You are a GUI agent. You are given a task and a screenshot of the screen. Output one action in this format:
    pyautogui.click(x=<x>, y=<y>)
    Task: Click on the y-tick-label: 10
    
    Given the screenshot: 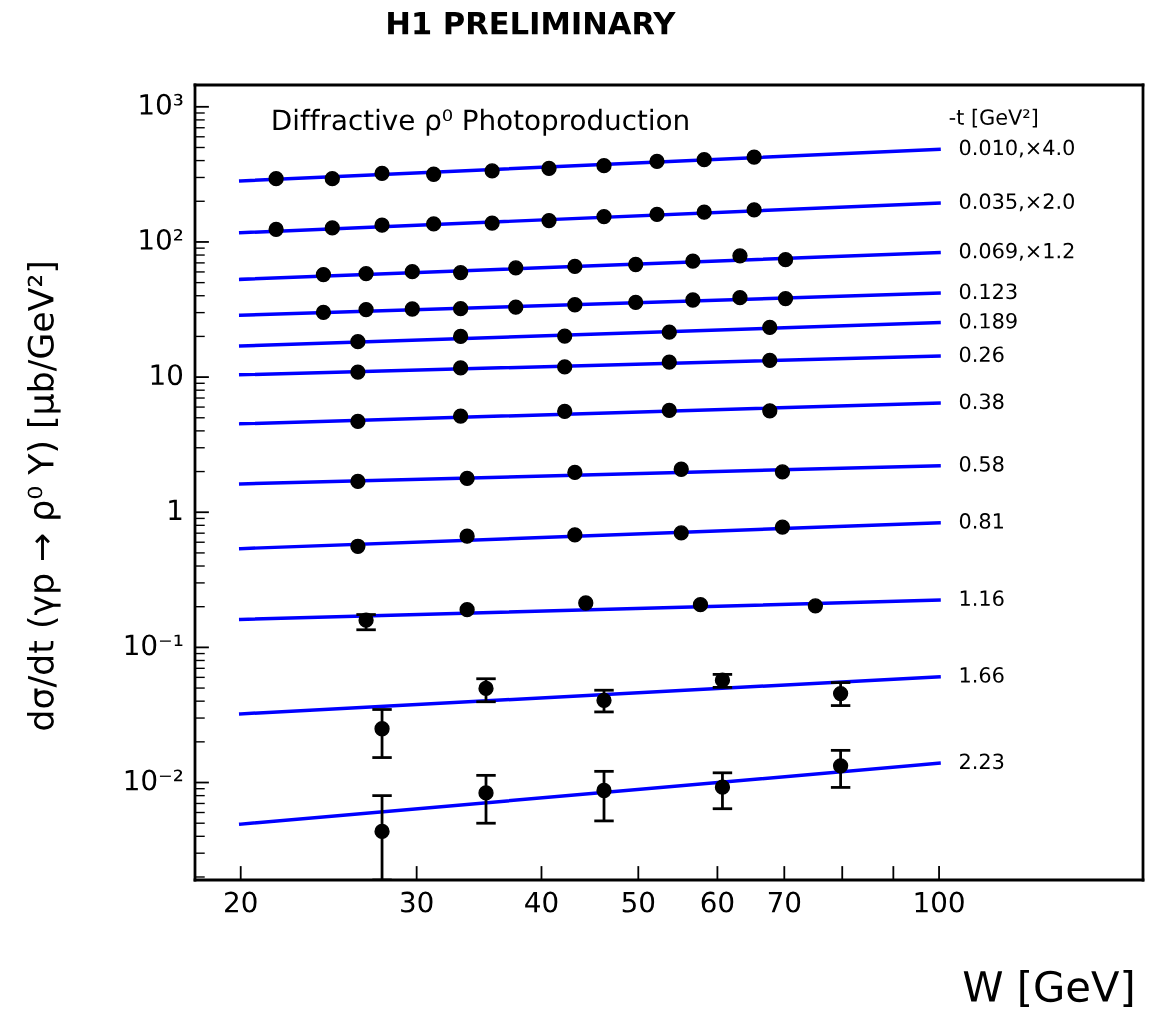 What is the action you would take?
    pyautogui.click(x=167, y=375)
    